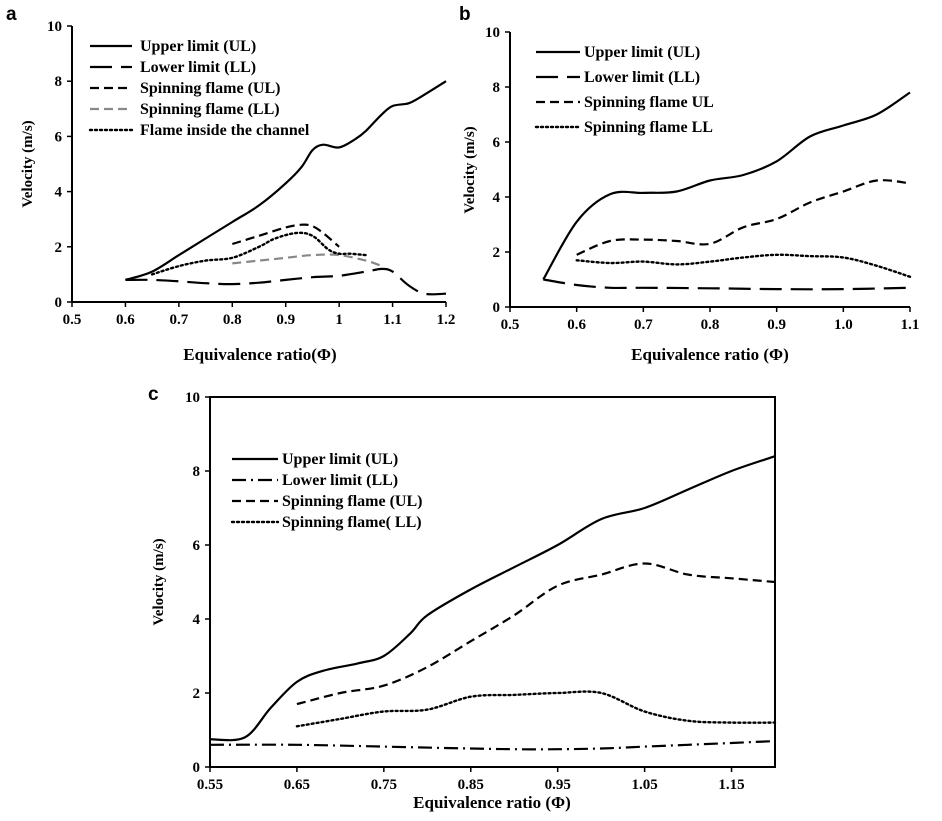 The width and height of the screenshot is (942, 821). What do you see at coordinates (11, 14) in the screenshot?
I see `panel-a-letter: a` at bounding box center [11, 14].